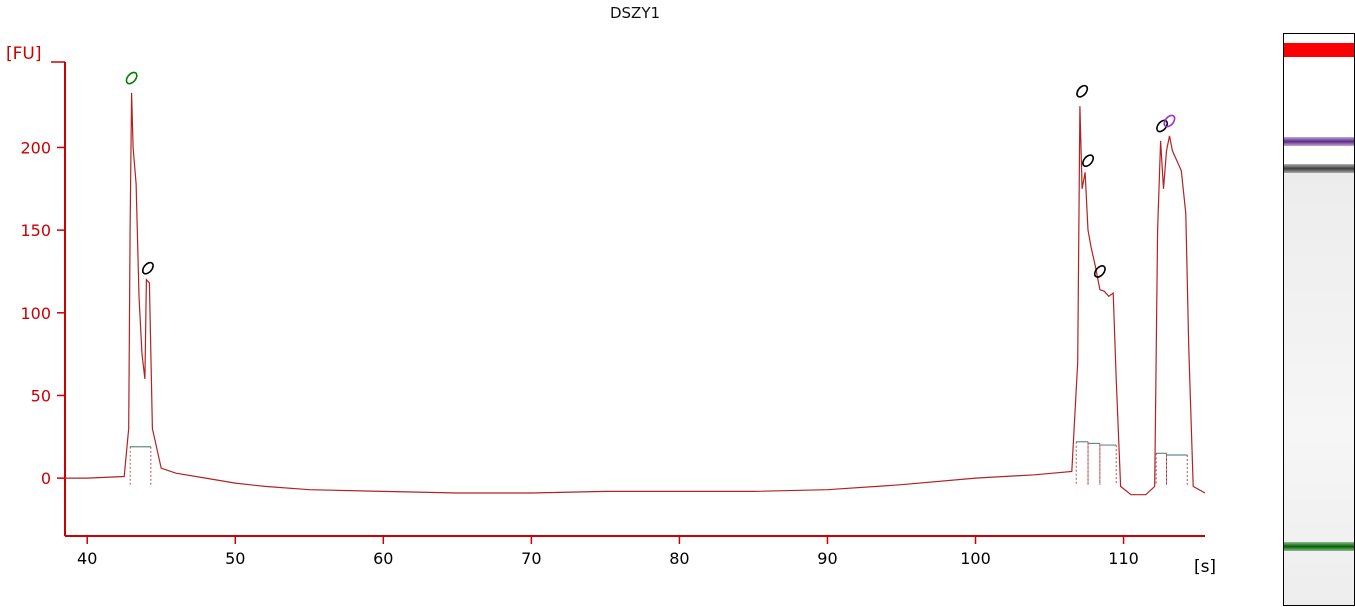 This screenshot has width=1355, height=607. What do you see at coordinates (383, 558) in the screenshot?
I see `x-tick-label: 60` at bounding box center [383, 558].